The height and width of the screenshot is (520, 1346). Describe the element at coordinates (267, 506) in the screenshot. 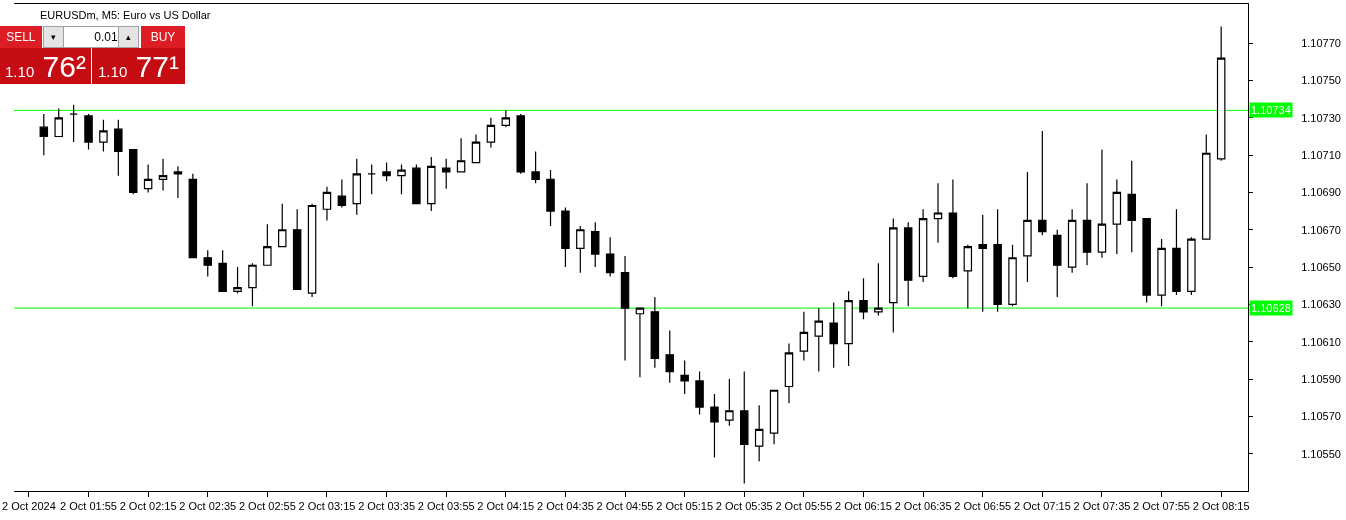

I see `x-tick-label: 2 Oct 02:55` at that location.